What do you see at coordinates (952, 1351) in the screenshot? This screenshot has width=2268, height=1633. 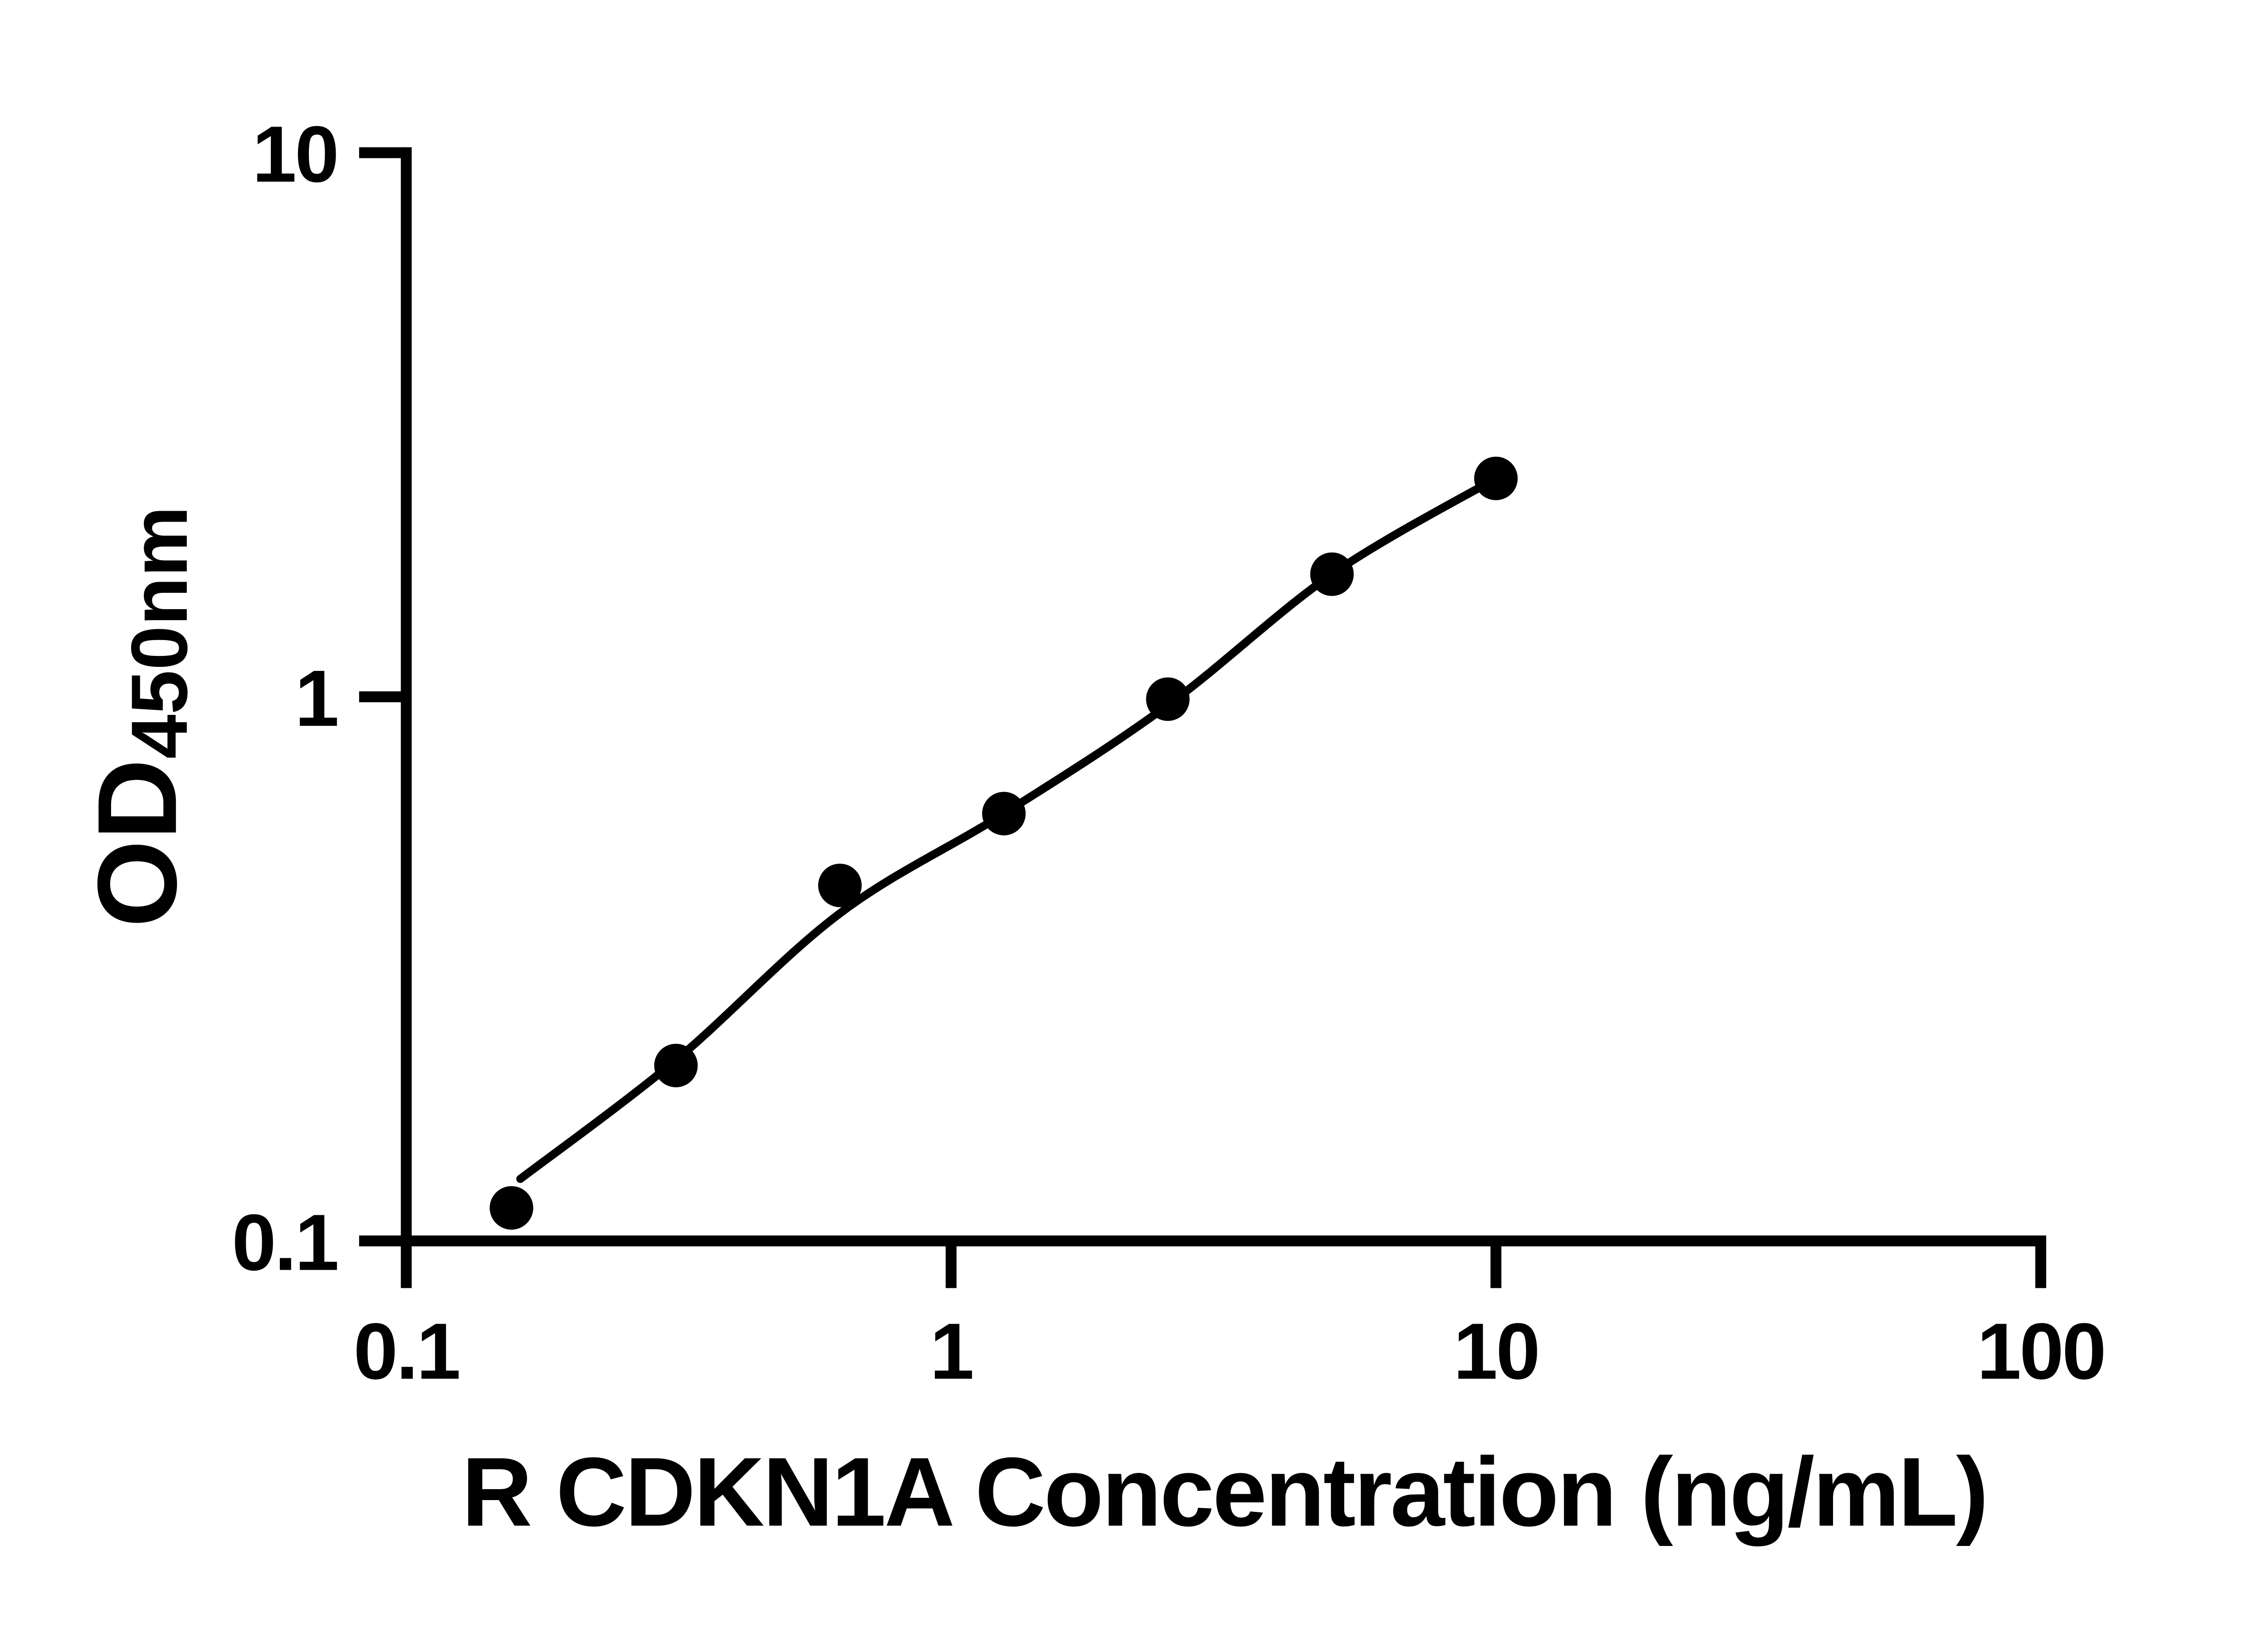 I see `x-tick-label-1: 1` at bounding box center [952, 1351].